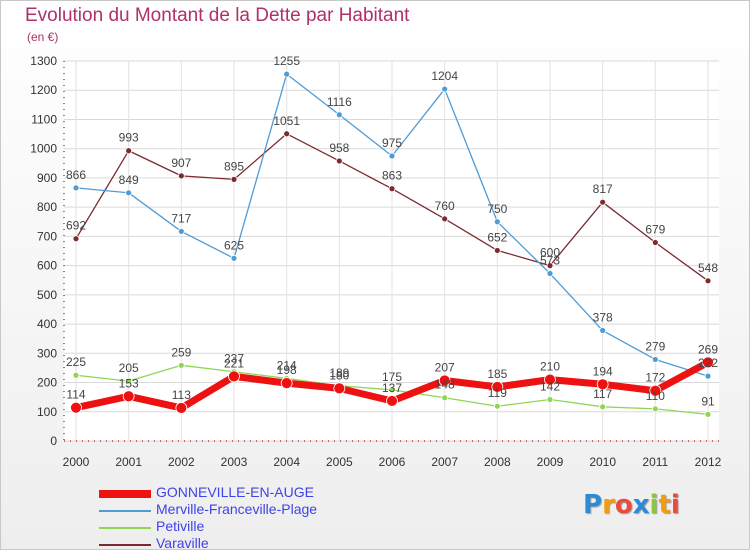 The height and width of the screenshot is (550, 750). I want to click on x-tick-label: 2005, so click(339, 462).